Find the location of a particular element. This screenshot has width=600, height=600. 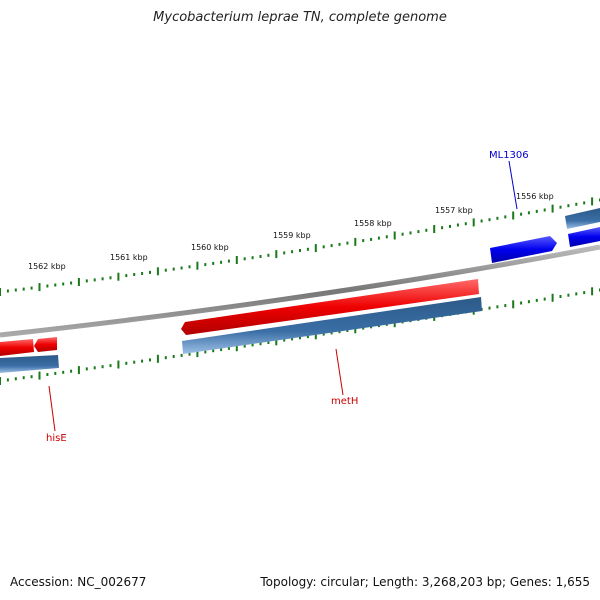

cds-reverse-track is located at coordinates (241, 335).